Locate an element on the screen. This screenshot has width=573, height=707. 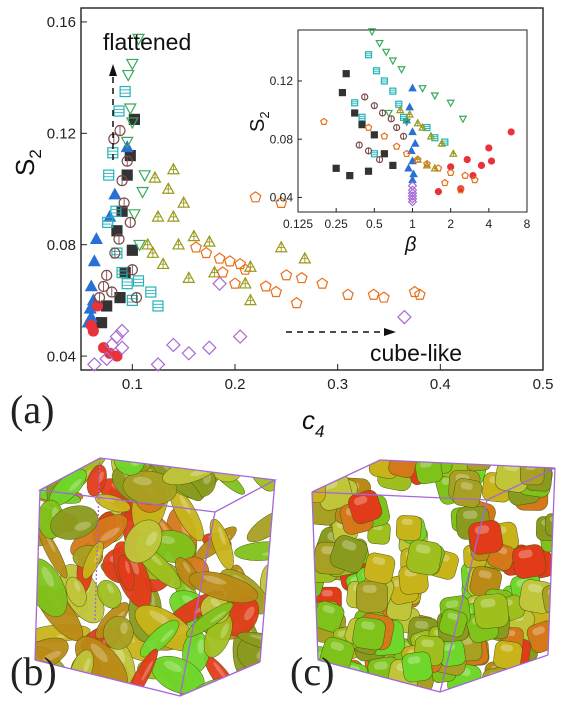
panel-label-b: (b) is located at coordinates (33, 671).